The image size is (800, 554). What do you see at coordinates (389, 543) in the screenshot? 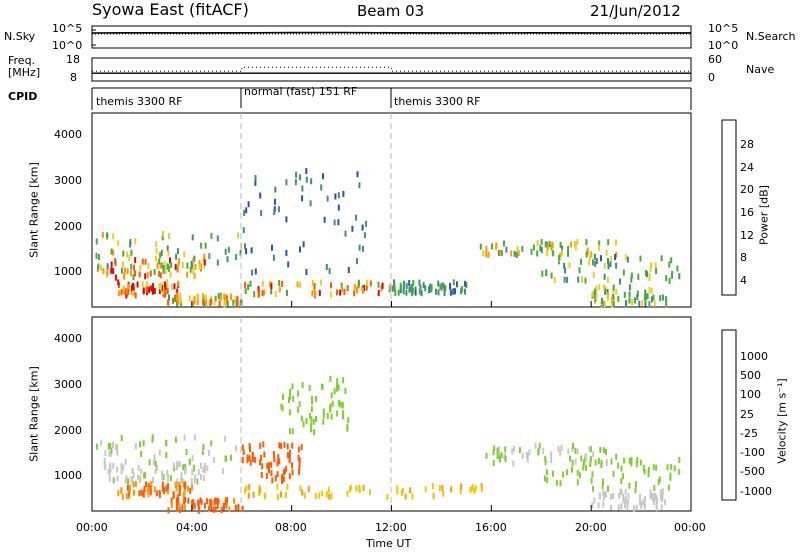
I see `xlabel: Time UT` at bounding box center [389, 543].